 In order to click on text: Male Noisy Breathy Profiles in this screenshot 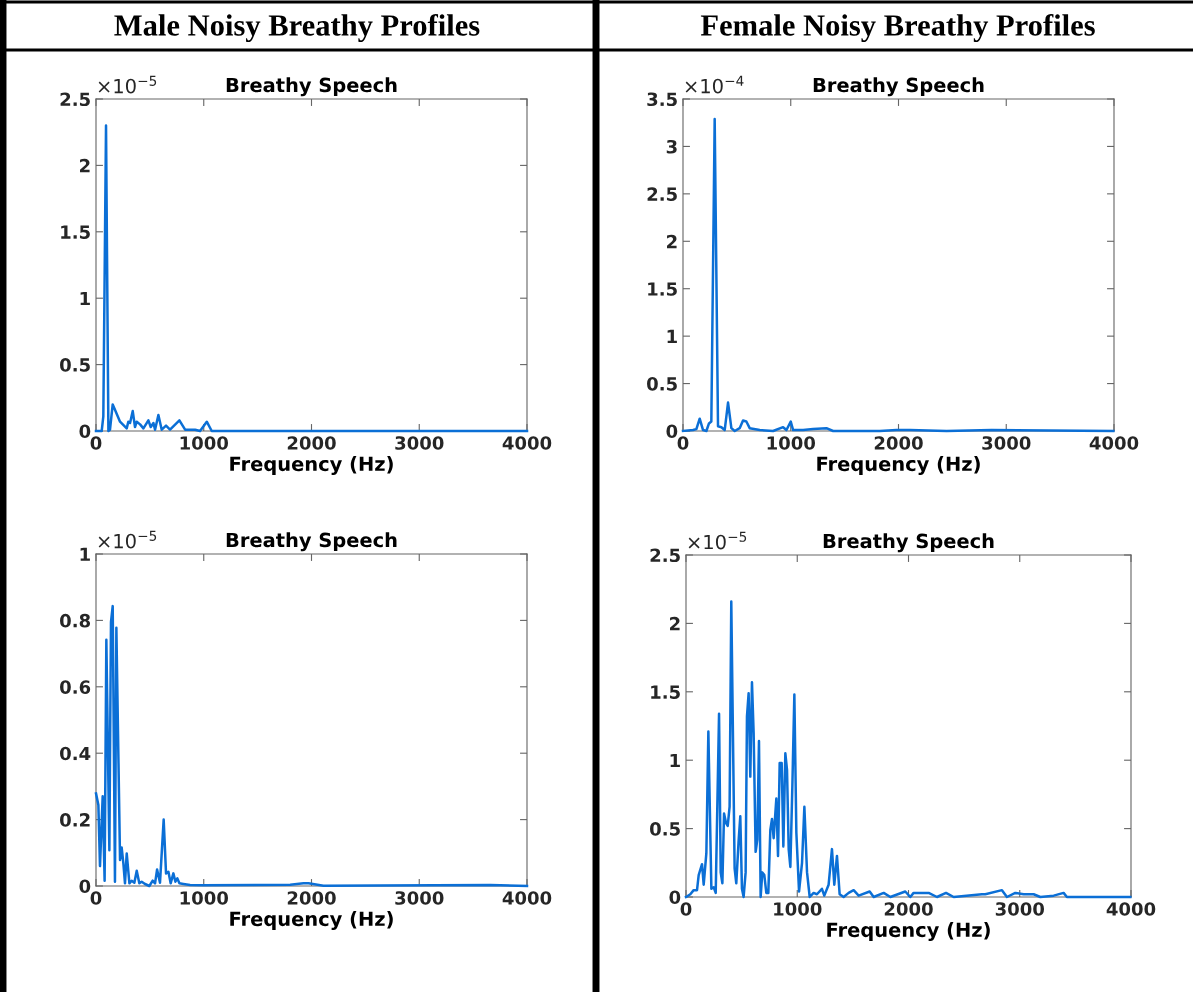, I will do `click(297, 28)`.